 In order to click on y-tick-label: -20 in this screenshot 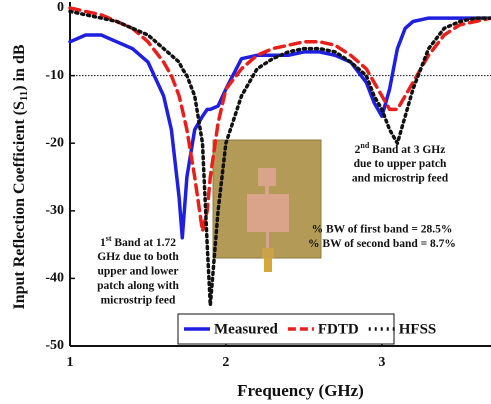, I will do `click(54, 142)`.